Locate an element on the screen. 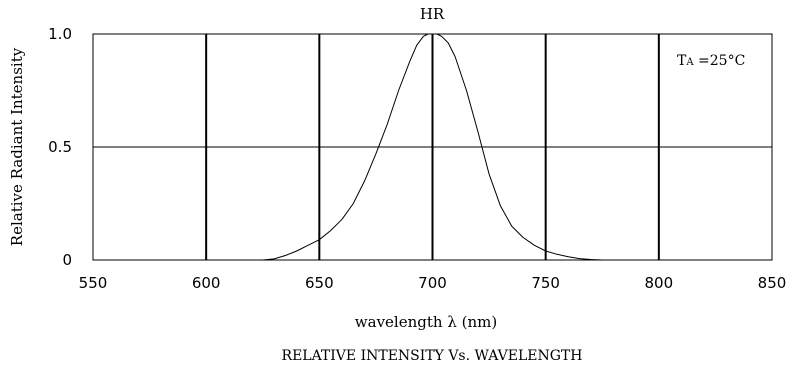 Image resolution: width=790 pixels, height=374 pixels. x-tick-label: 750 is located at coordinates (545, 283).